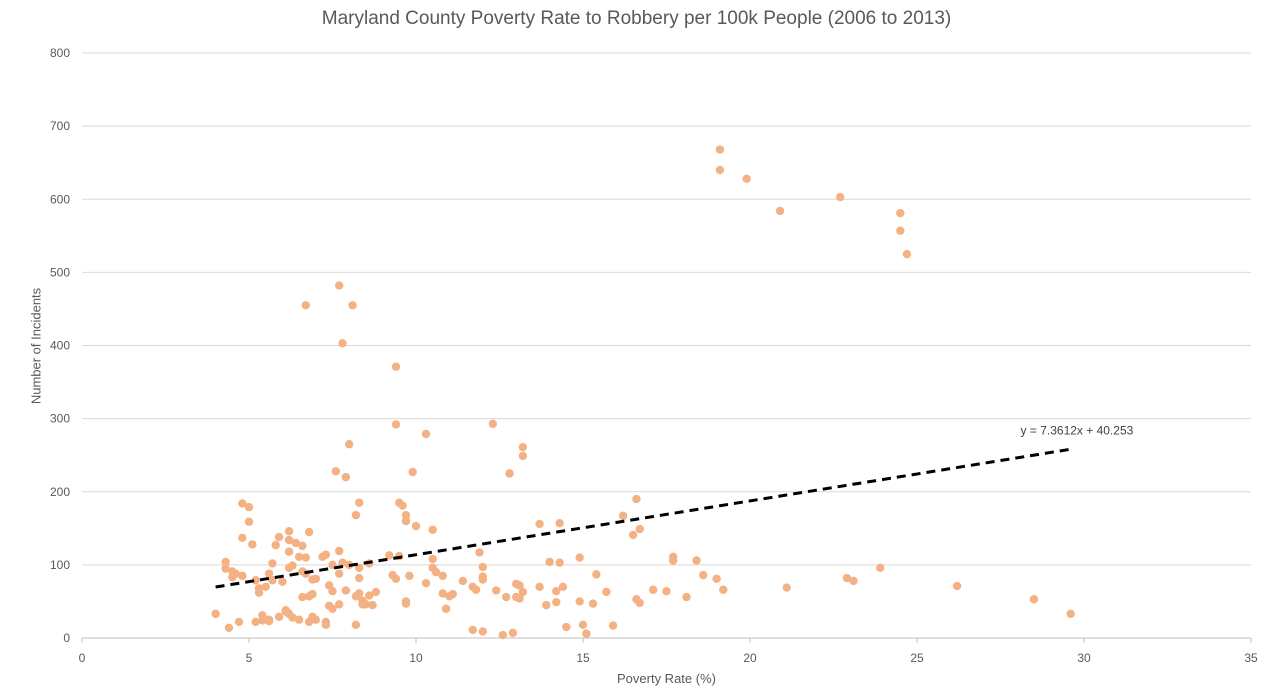 The width and height of the screenshot is (1273, 699). I want to click on x-tick-label: 10, so click(416, 658).